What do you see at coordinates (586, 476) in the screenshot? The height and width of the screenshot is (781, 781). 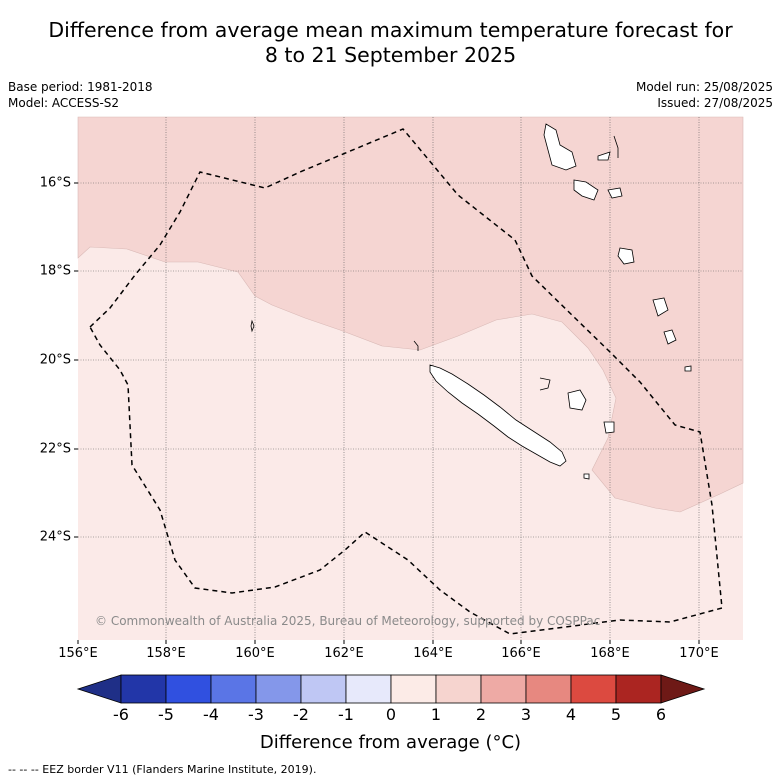 I see `isle-of-pines` at bounding box center [586, 476].